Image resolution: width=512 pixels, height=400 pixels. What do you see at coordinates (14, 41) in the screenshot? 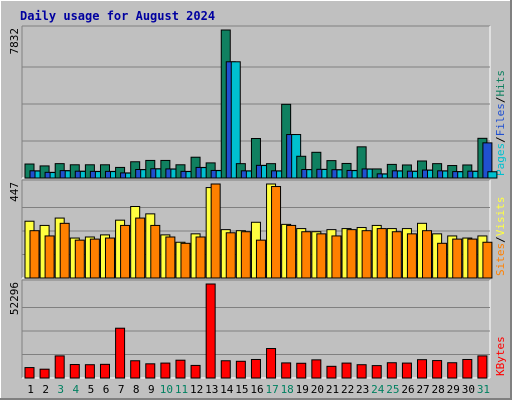
I see `panel-max-label: 7832` at bounding box center [14, 41].